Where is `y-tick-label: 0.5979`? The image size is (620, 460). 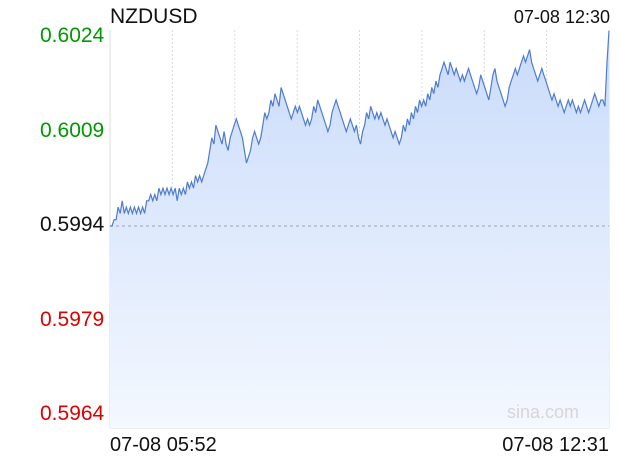
y-tick-label: 0.5979 is located at coordinates (72, 319).